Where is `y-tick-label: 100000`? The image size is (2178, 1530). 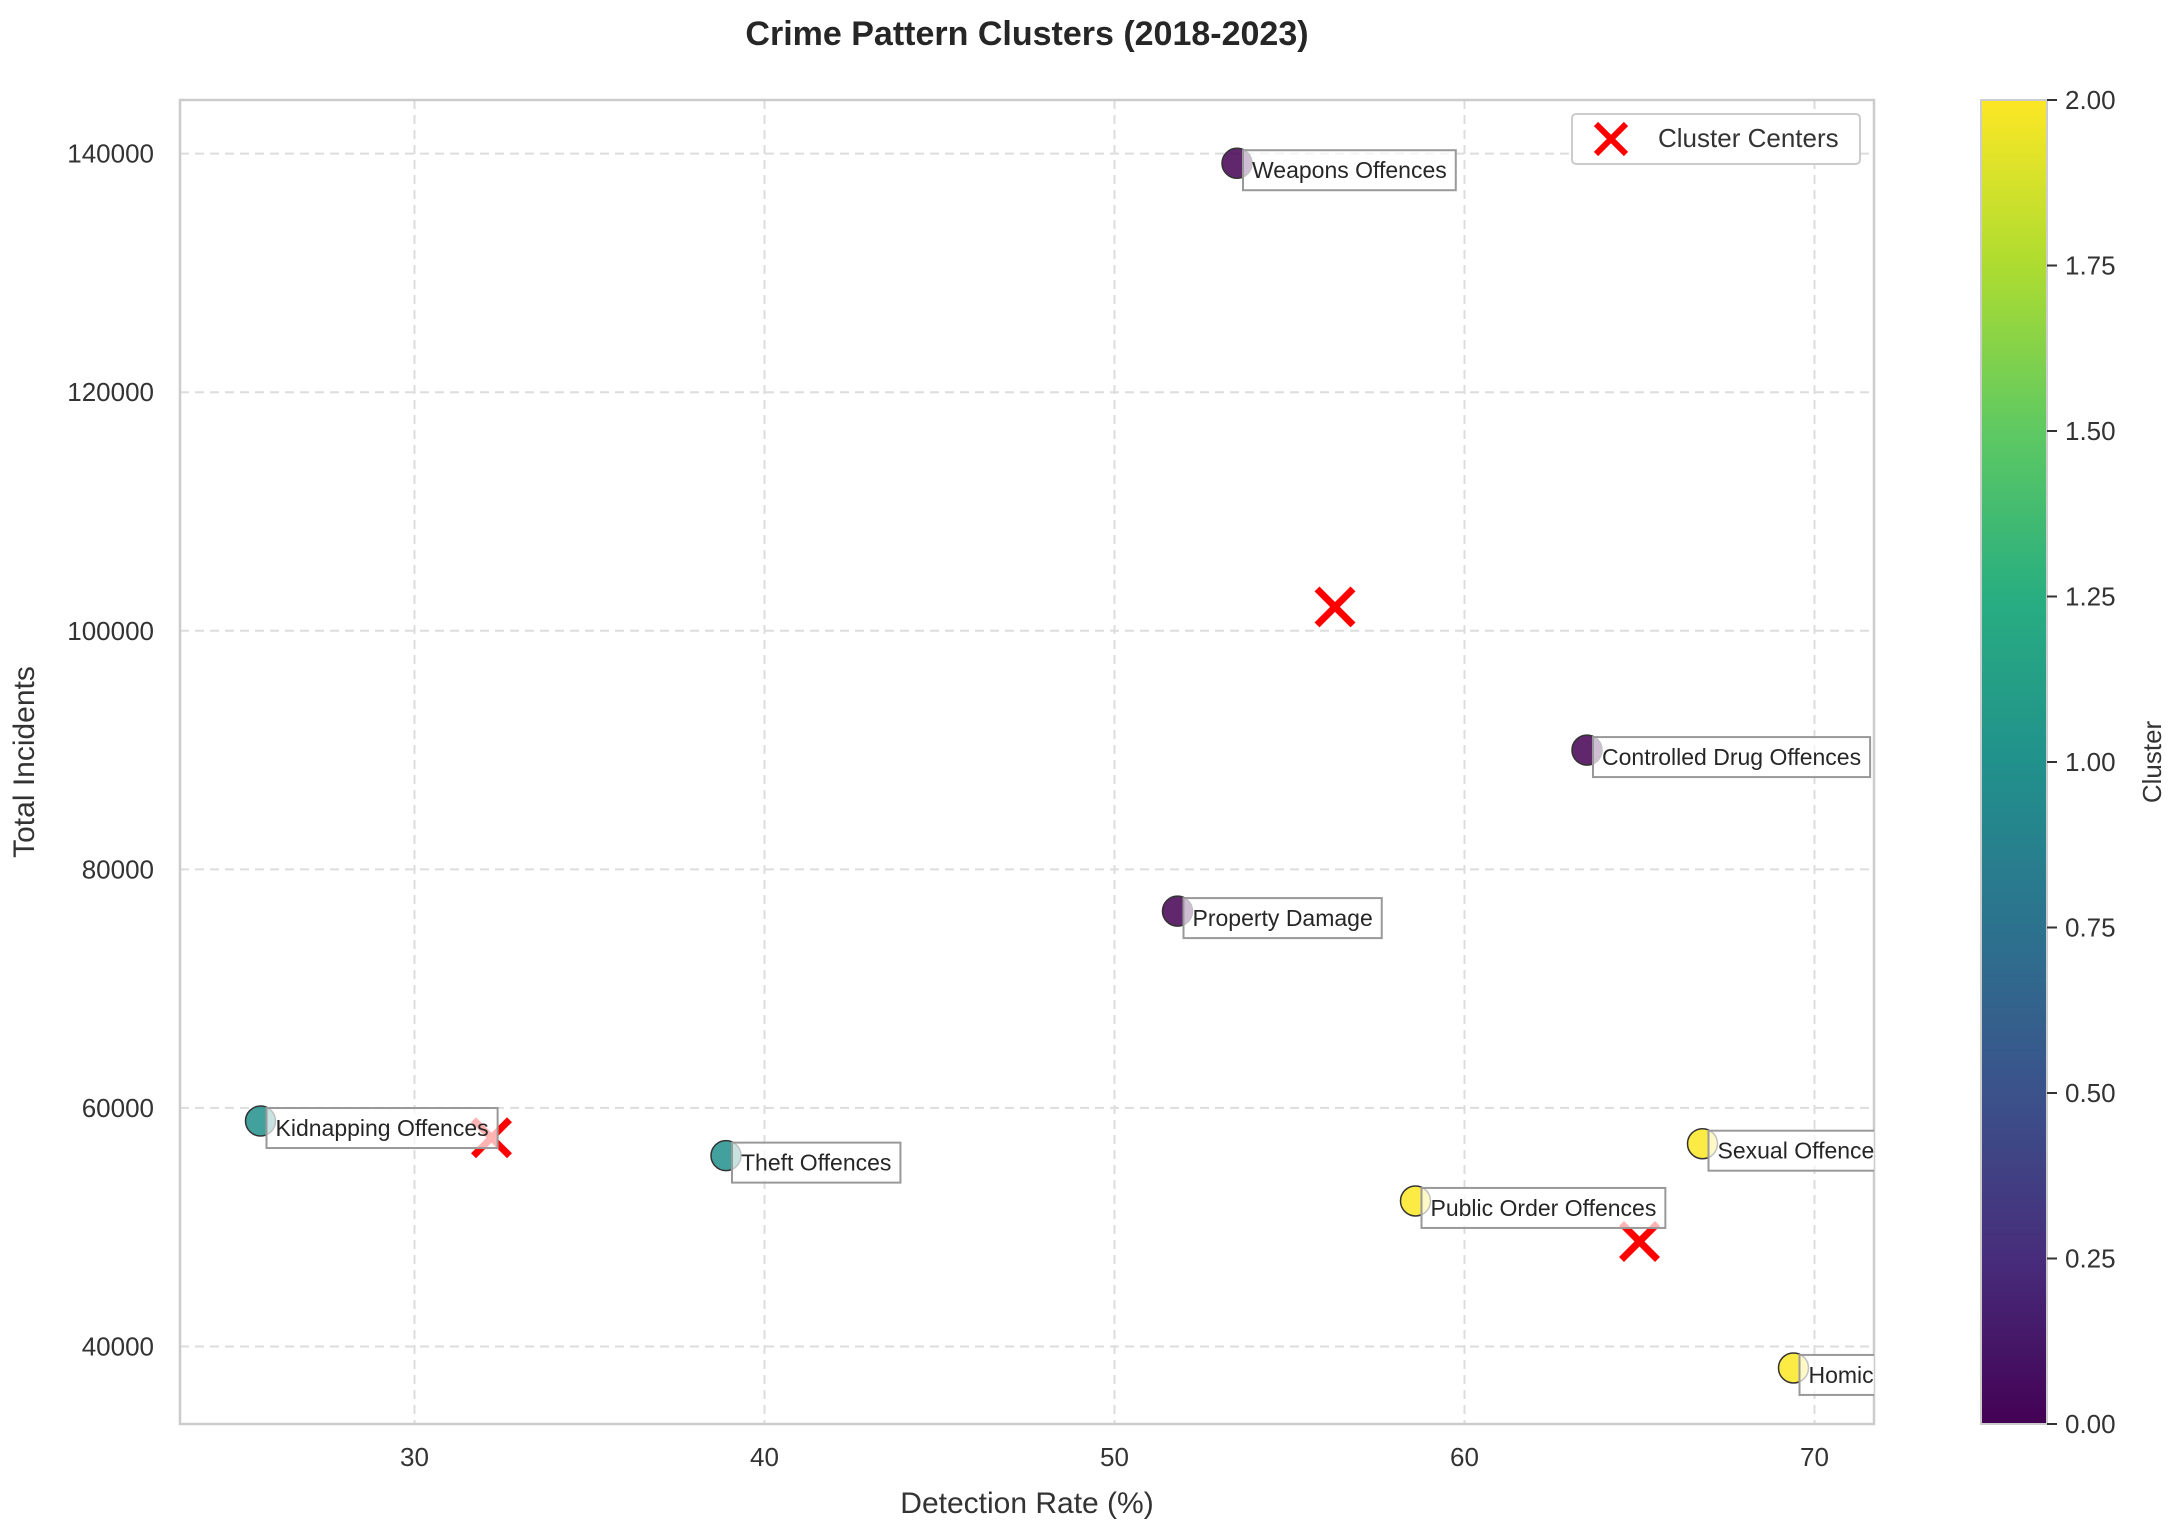 y-tick-label: 100000 is located at coordinates (110, 631).